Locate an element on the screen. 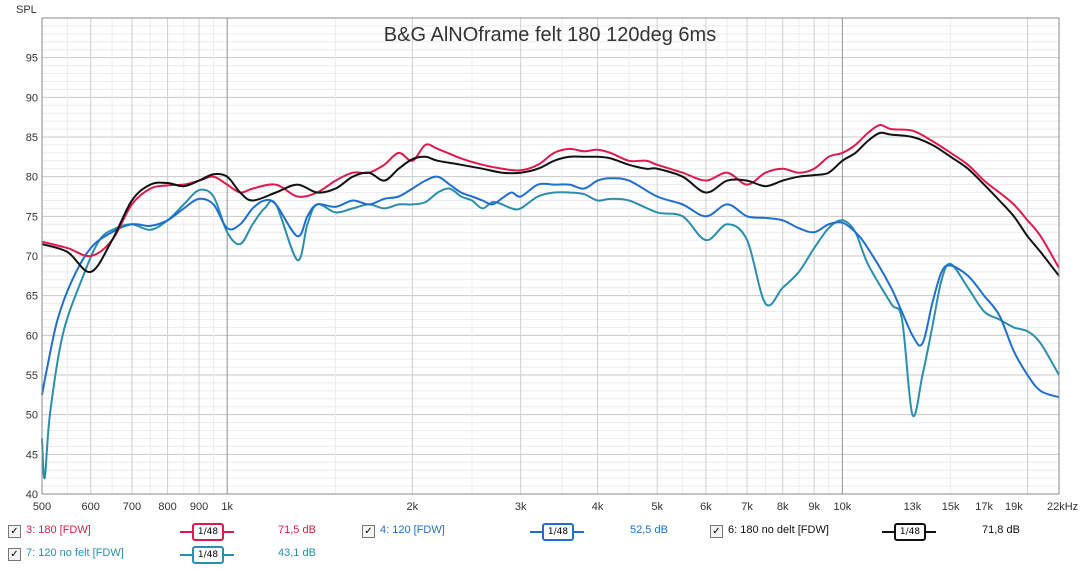  series-3-smoothing-label: 1/48 is located at coordinates (208, 555).